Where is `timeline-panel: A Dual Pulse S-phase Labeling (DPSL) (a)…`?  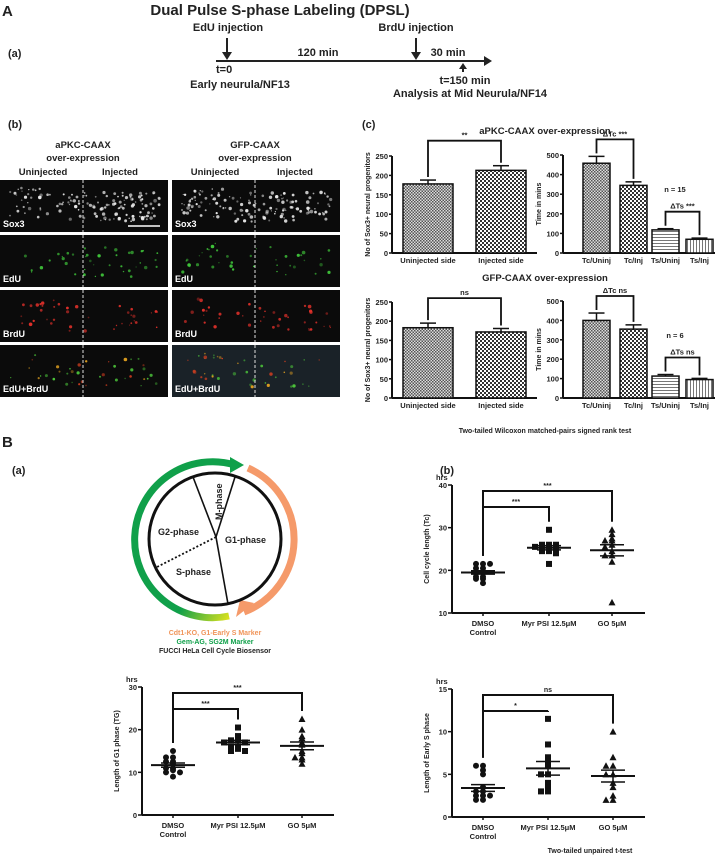
timeline-panel: A Dual Pulse S-phase Labeling (DPSL) (a)… is located at coordinates (275, 51).